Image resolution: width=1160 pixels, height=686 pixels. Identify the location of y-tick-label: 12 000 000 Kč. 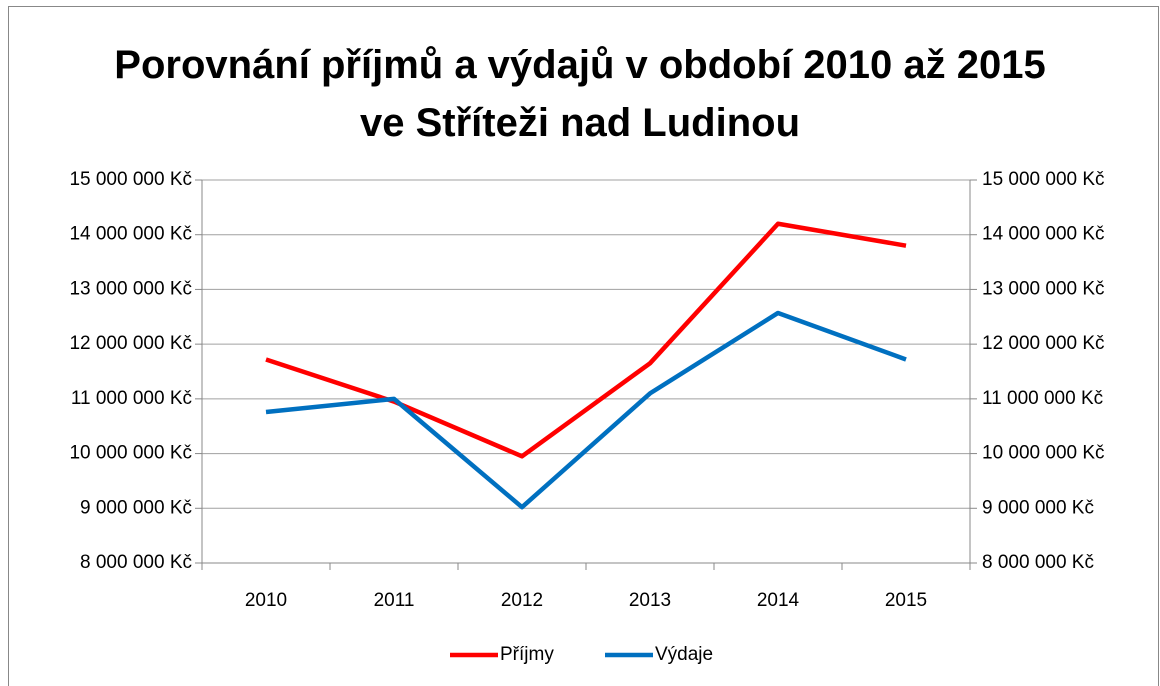
(130, 343).